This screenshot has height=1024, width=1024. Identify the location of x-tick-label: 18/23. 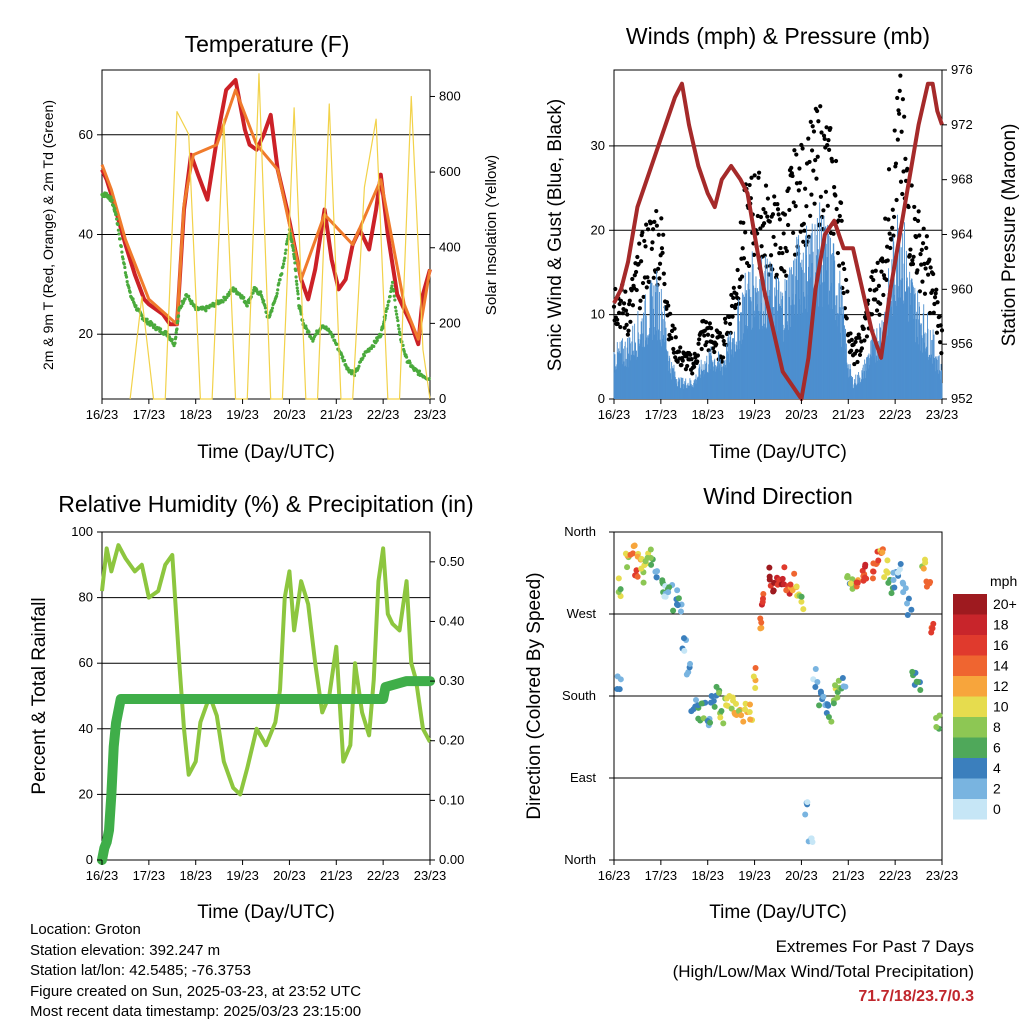
(195, 875).